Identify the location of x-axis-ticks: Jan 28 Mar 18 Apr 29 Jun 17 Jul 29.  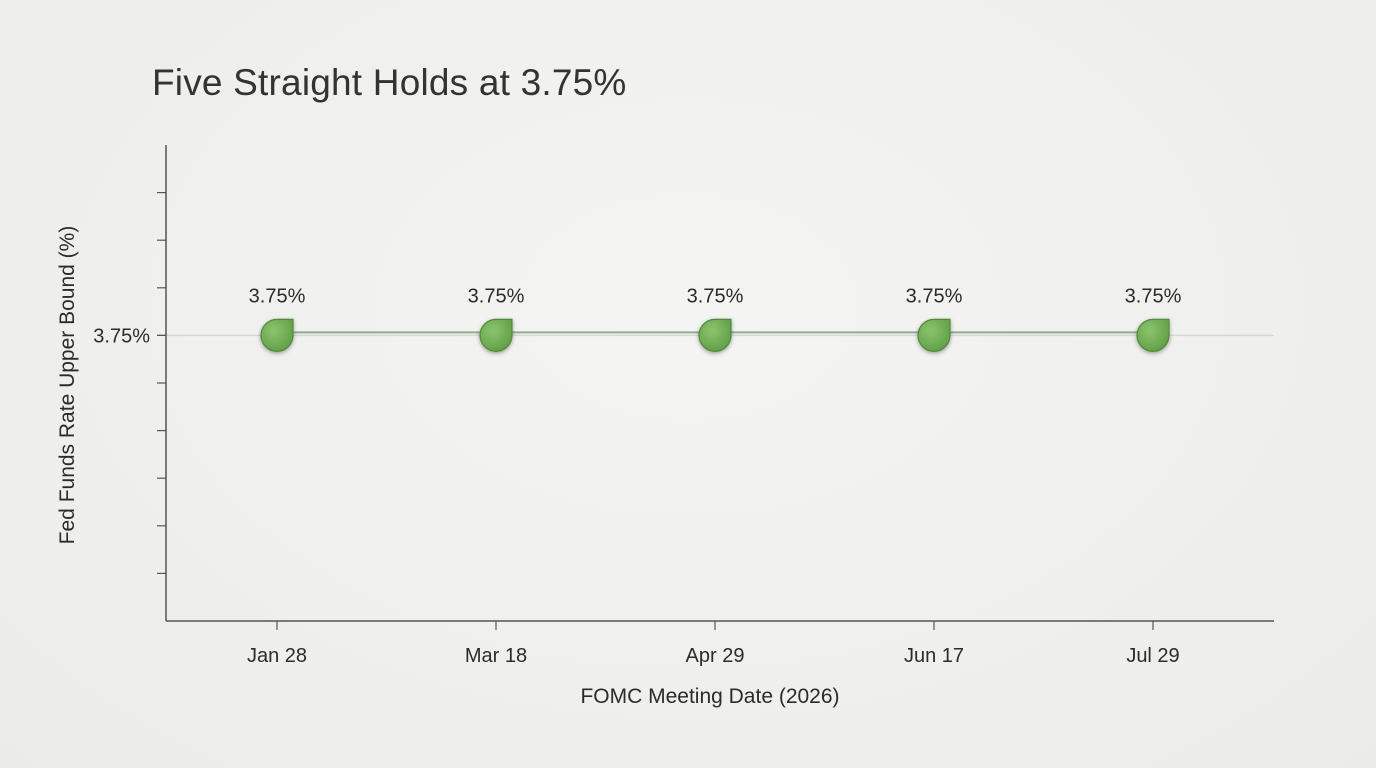
(713, 644).